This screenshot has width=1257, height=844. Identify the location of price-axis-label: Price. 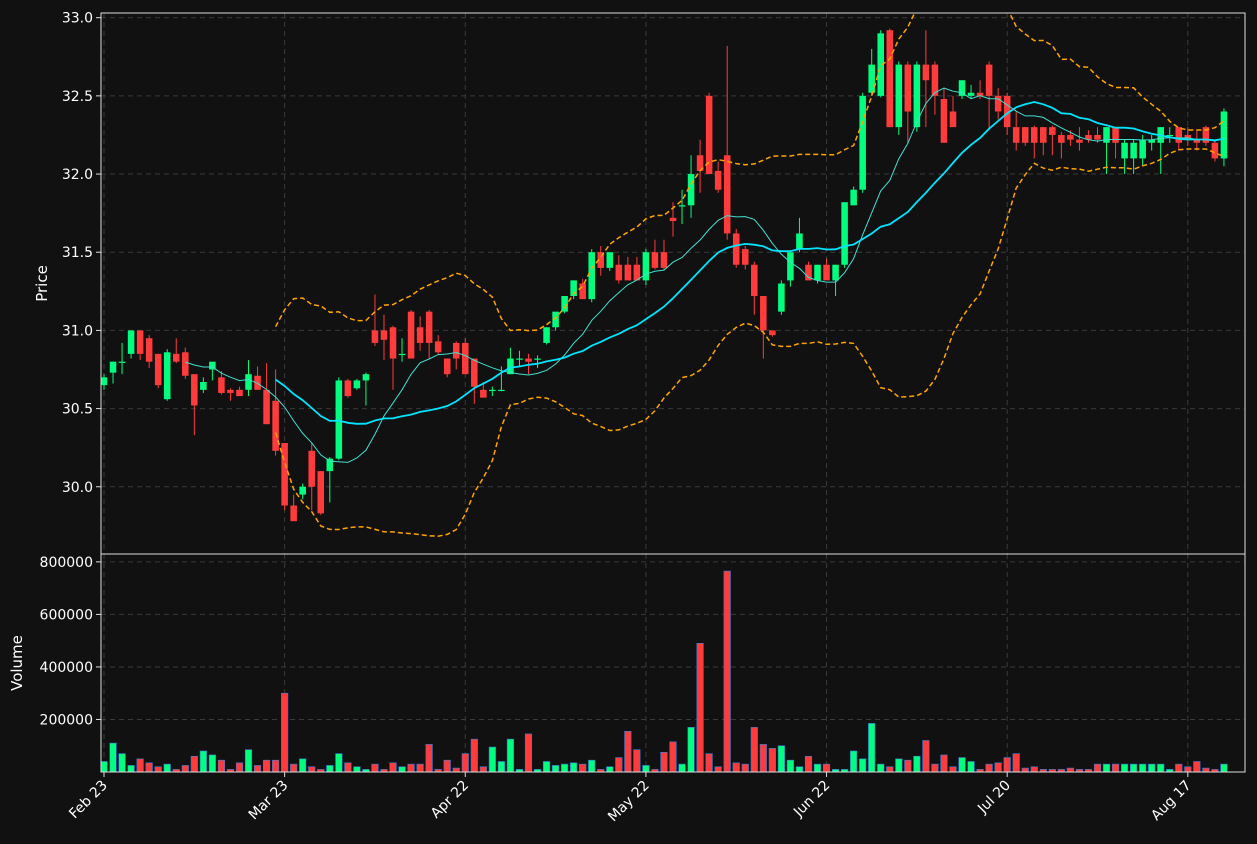
(42, 283).